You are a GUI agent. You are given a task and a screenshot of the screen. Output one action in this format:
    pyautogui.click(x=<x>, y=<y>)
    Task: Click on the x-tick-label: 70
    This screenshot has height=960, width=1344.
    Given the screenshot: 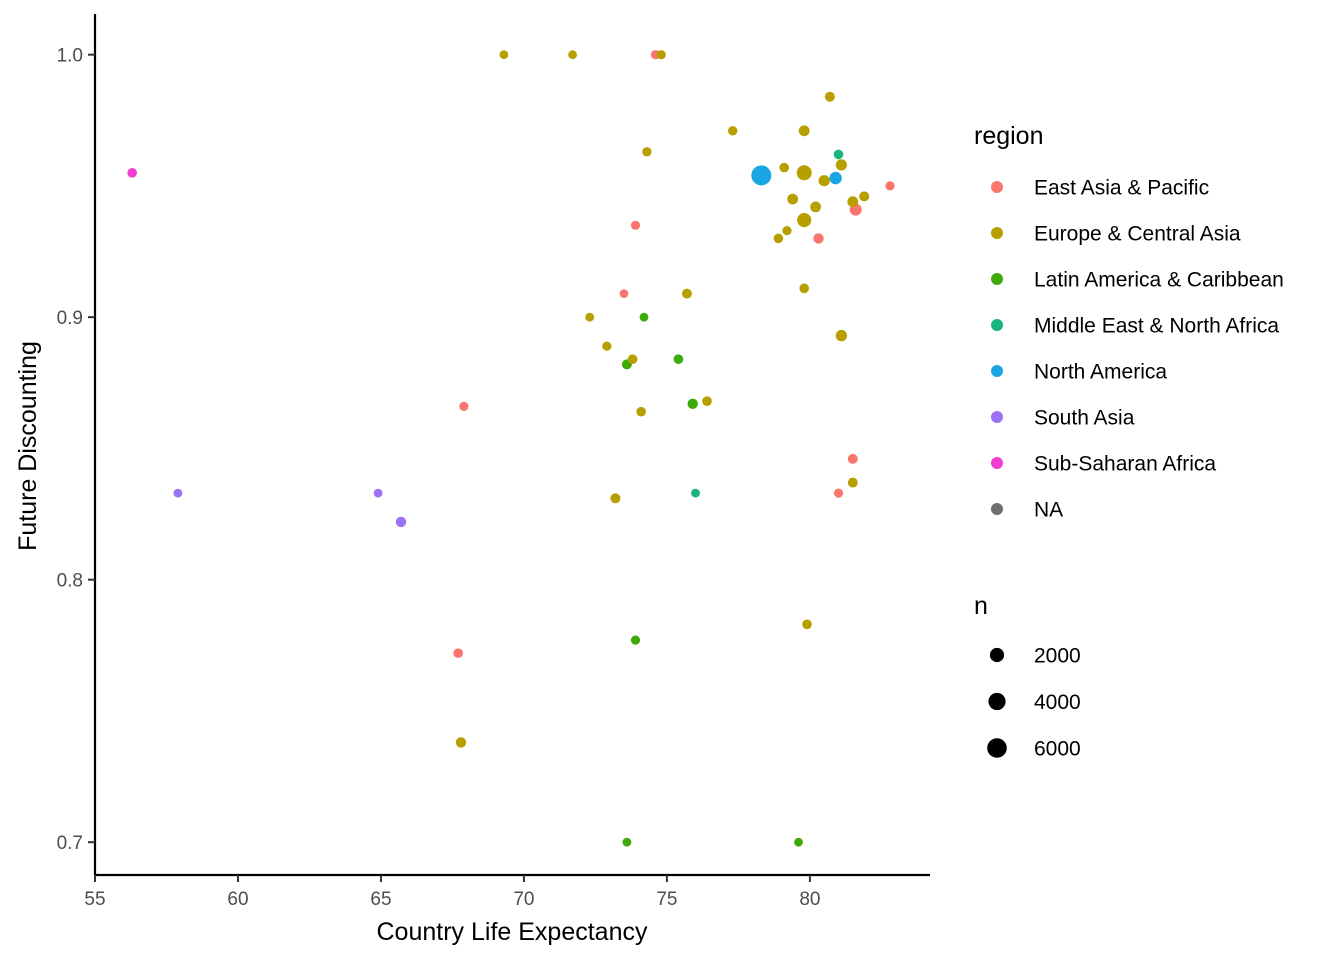 What is the action you would take?
    pyautogui.click(x=523, y=899)
    